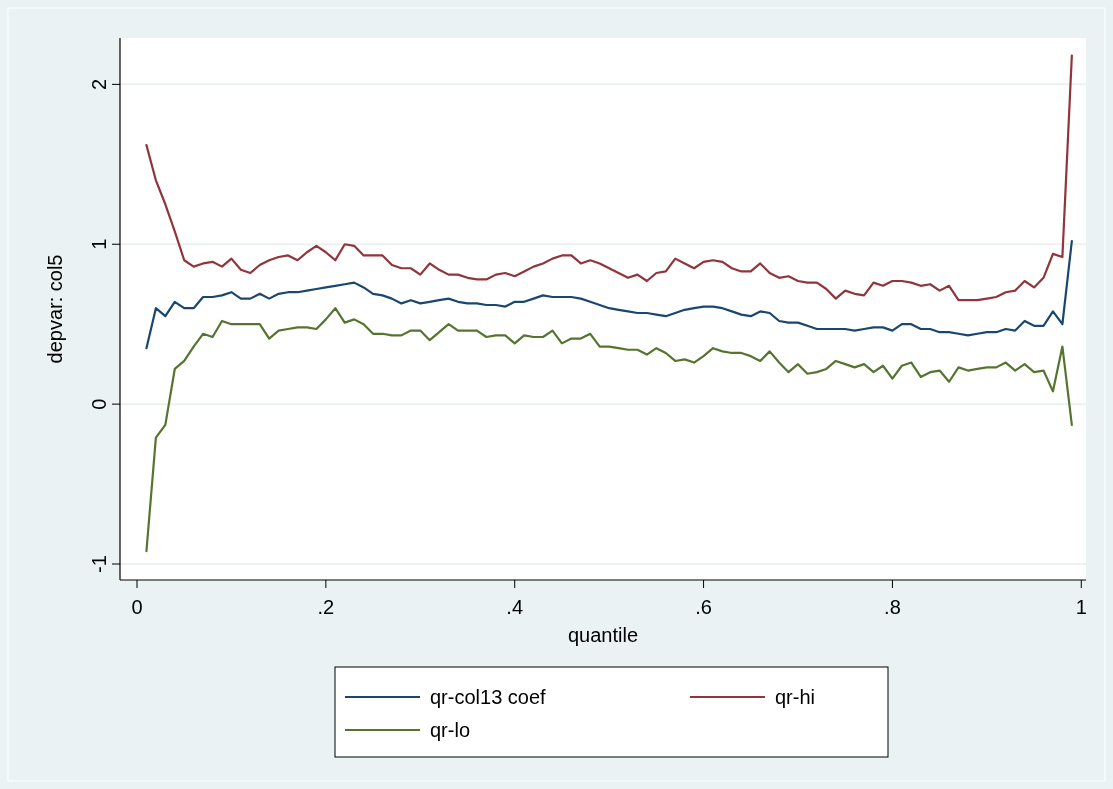 This screenshot has height=789, width=1113. What do you see at coordinates (703, 607) in the screenshot?
I see `x-tick-label: .6` at bounding box center [703, 607].